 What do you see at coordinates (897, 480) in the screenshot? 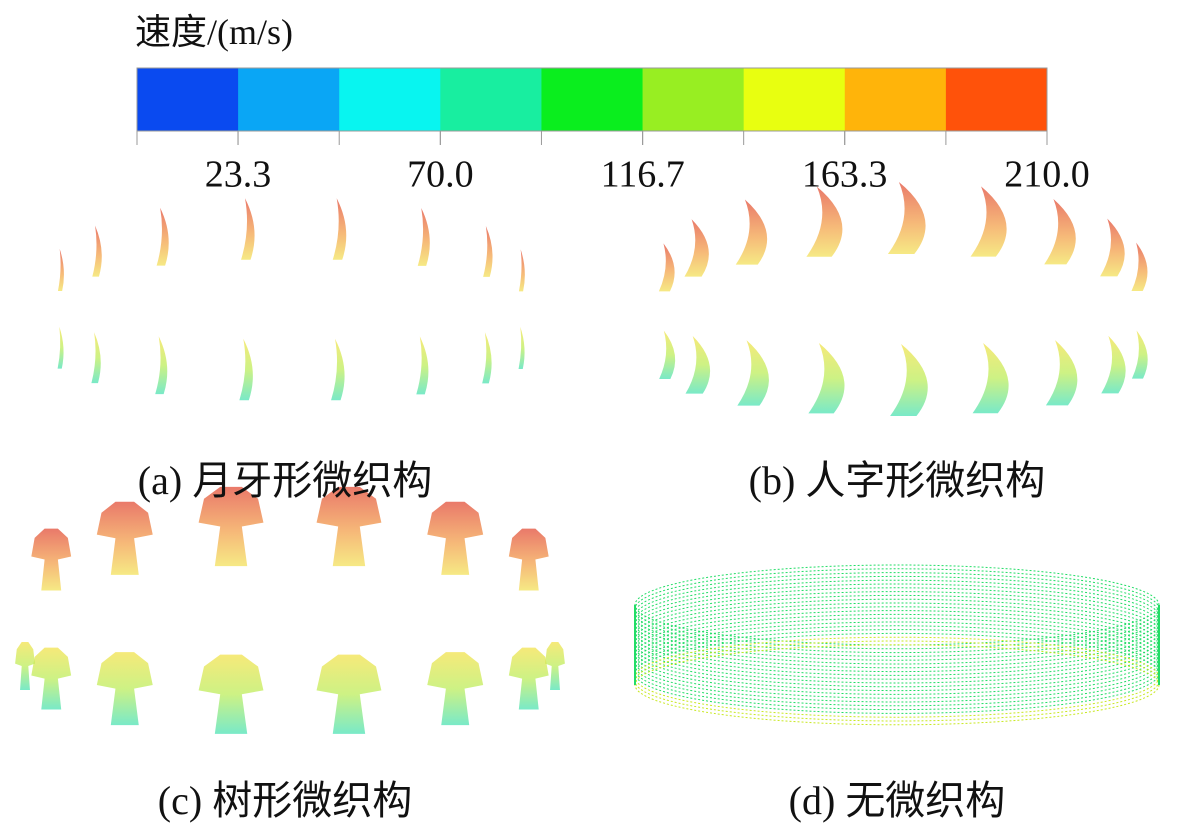
I see `caption: (b) 人字形微织构` at bounding box center [897, 480].